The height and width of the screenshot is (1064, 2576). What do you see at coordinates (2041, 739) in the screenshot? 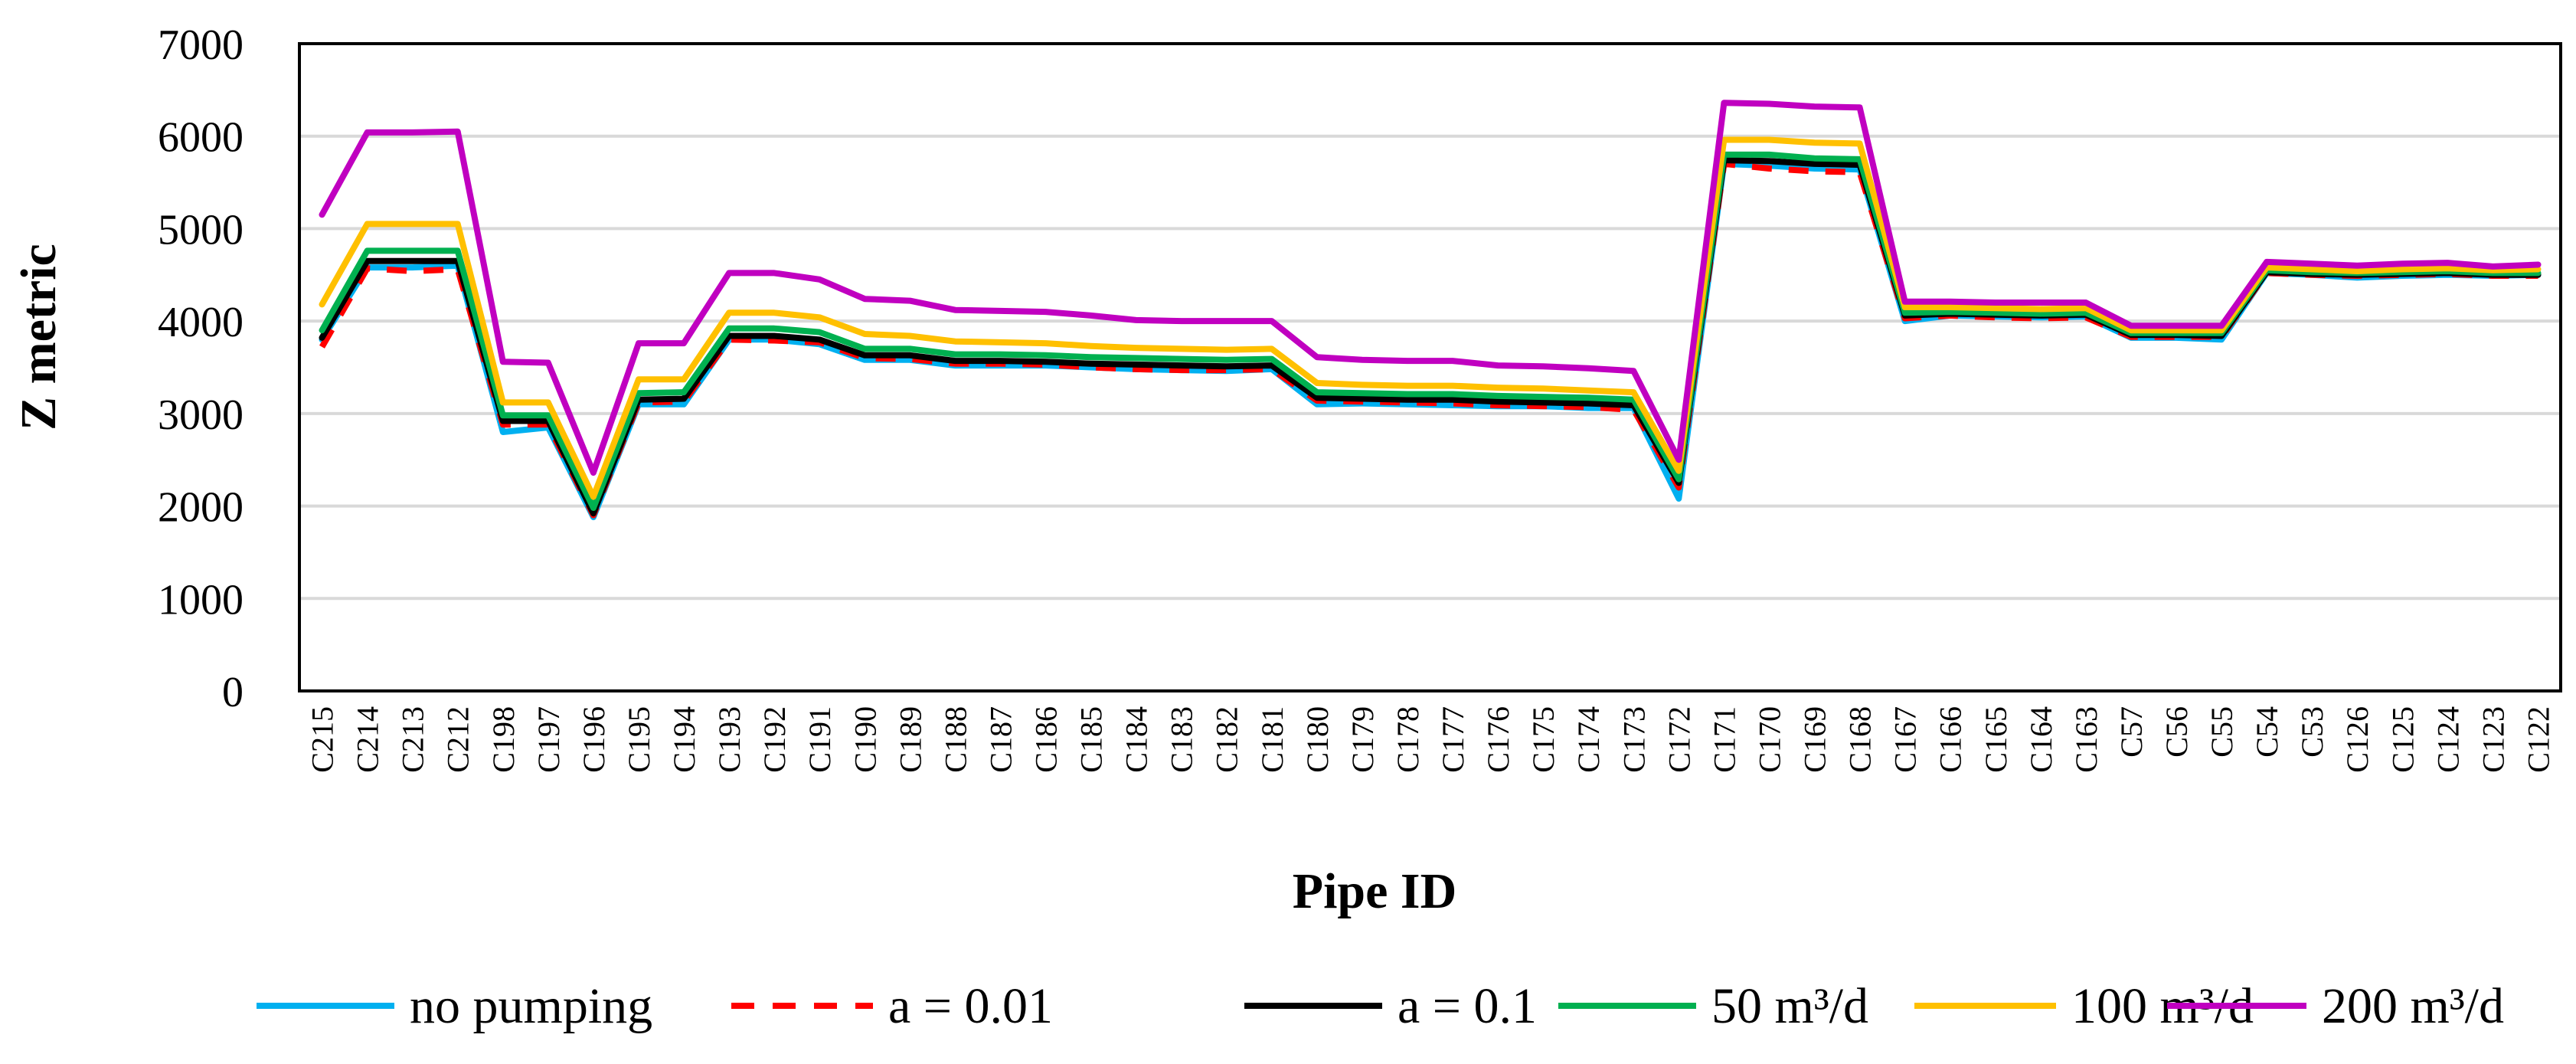
I see `x-tick-label: C164` at bounding box center [2041, 739].